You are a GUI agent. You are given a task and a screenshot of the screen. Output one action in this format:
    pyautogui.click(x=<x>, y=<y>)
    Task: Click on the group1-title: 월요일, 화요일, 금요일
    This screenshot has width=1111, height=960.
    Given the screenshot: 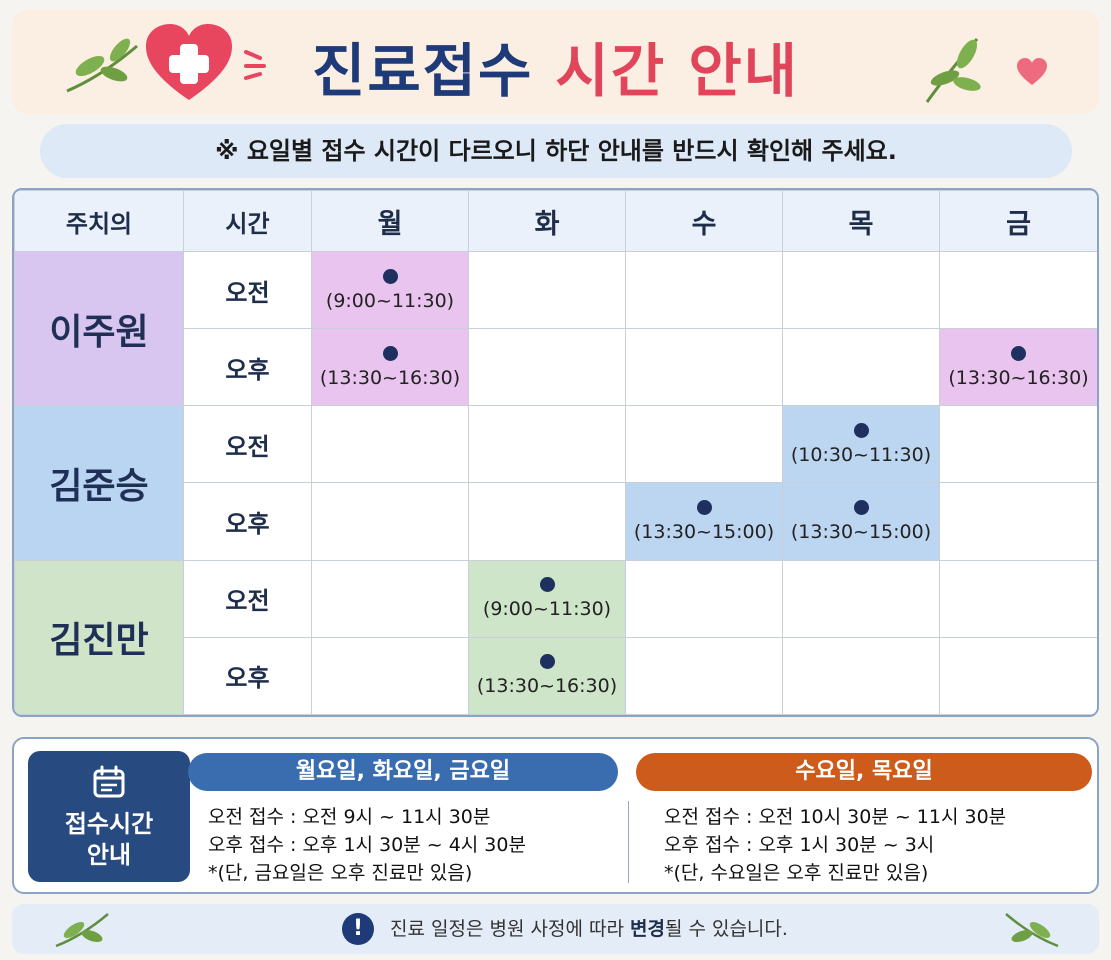 What is the action you would take?
    pyautogui.click(x=403, y=772)
    